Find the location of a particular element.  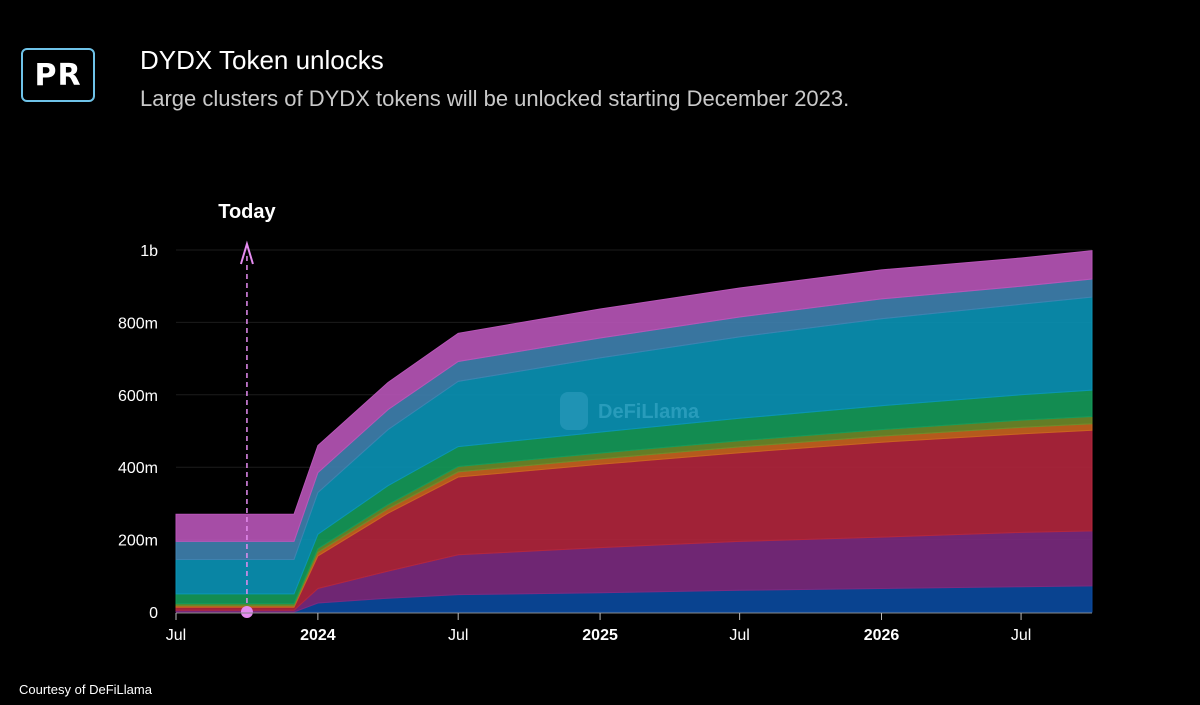

x-tick-label-5: 2026 is located at coordinates (882, 635).